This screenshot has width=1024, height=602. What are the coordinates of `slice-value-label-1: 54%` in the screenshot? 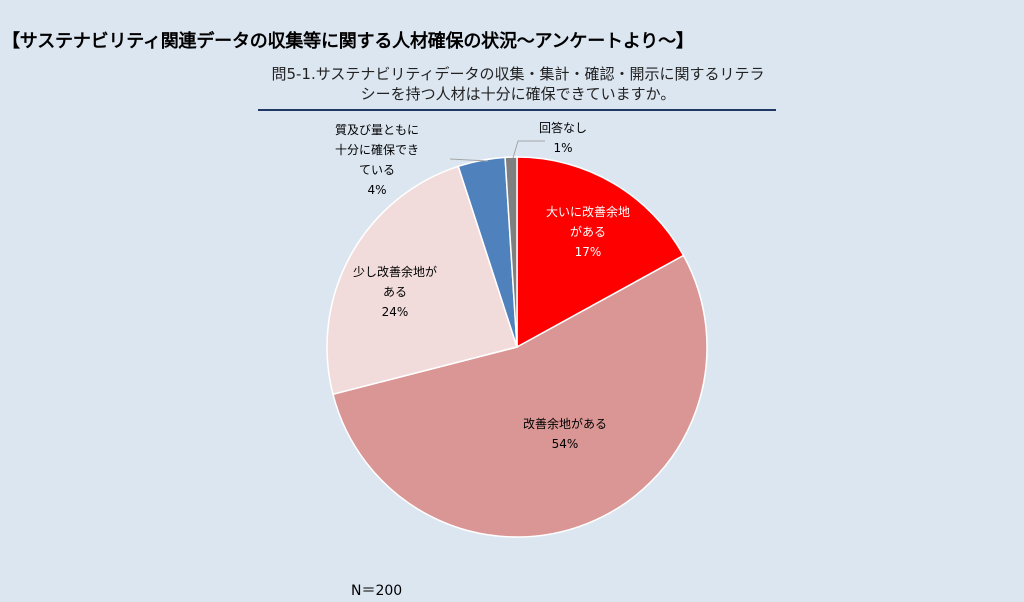 It's located at (565, 444).